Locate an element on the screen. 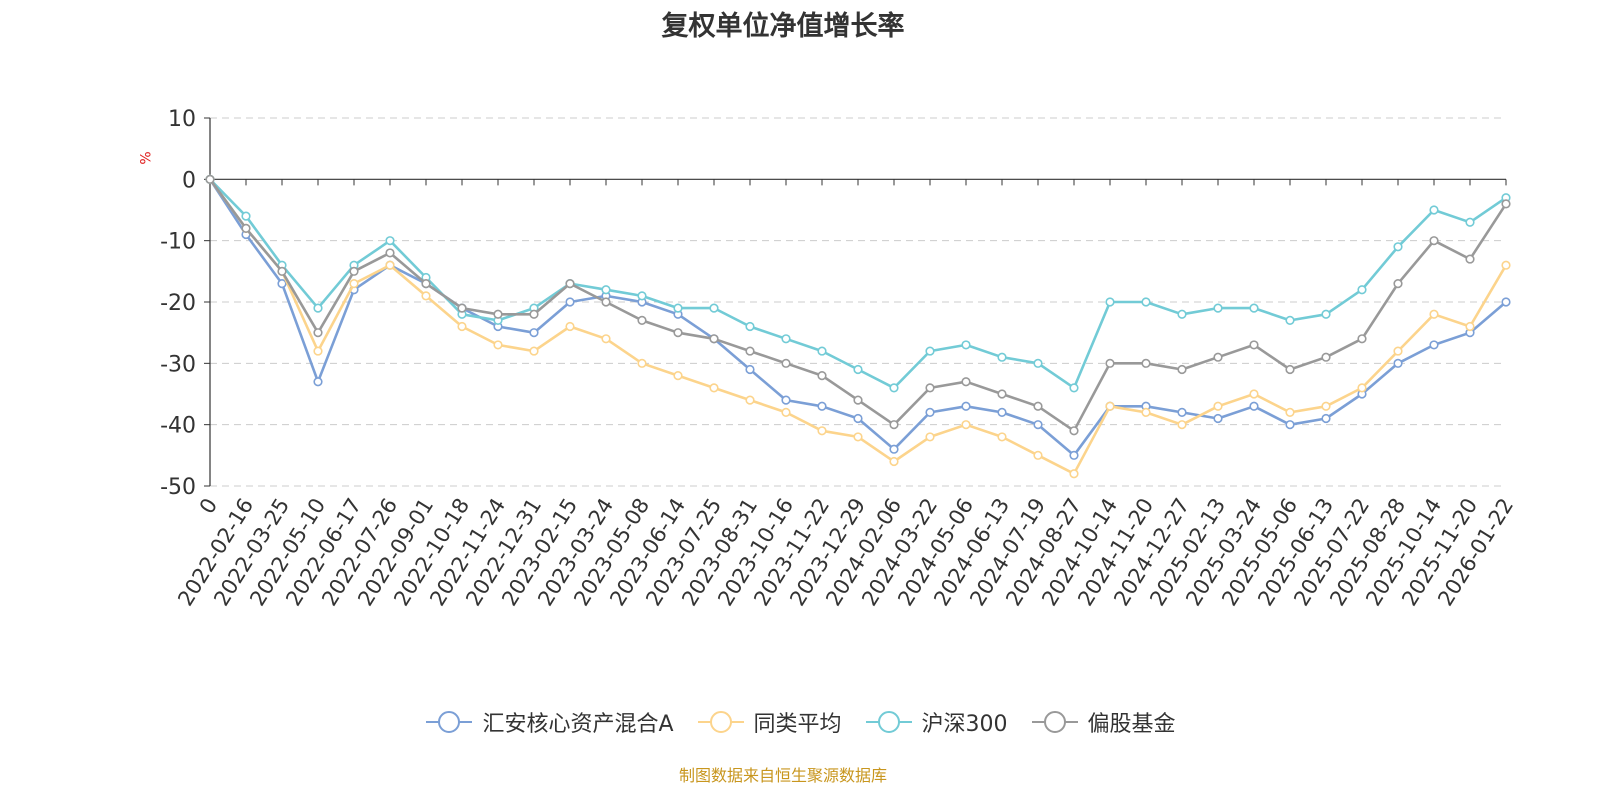 The image size is (1600, 800). legend-label: 沪深300 is located at coordinates (964, 724).